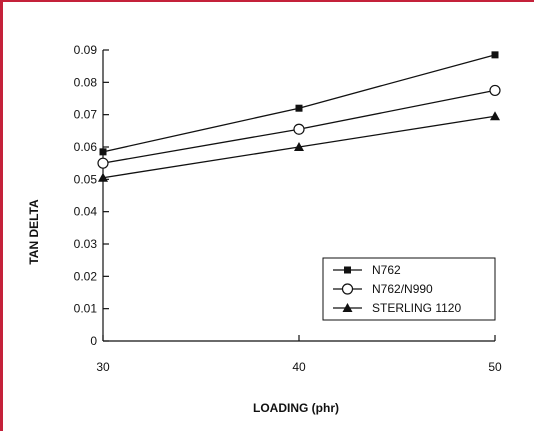 This screenshot has width=534, height=431. I want to click on legend-entry: N762, so click(367, 270).